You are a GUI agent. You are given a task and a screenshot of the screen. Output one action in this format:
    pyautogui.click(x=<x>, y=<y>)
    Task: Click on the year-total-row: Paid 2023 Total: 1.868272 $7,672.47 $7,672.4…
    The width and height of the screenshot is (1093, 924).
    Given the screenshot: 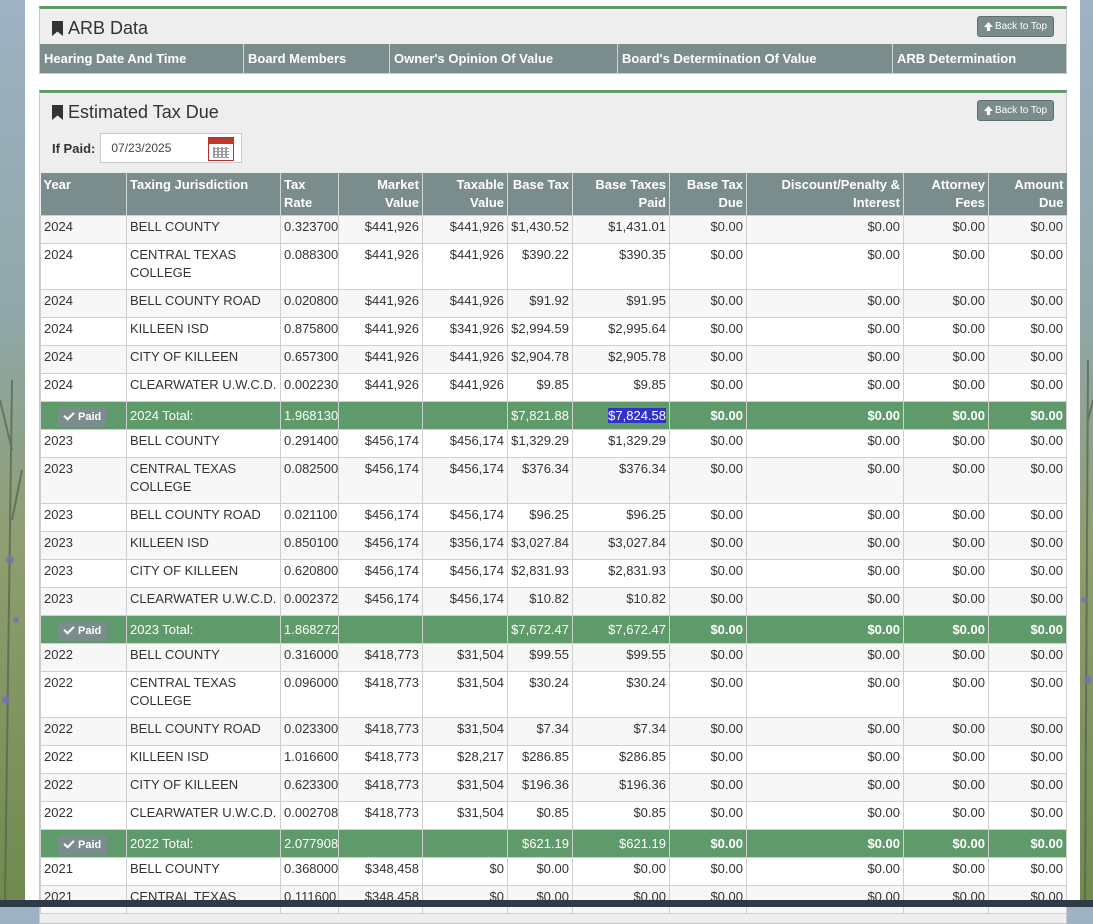 What is the action you would take?
    pyautogui.click(x=553, y=629)
    